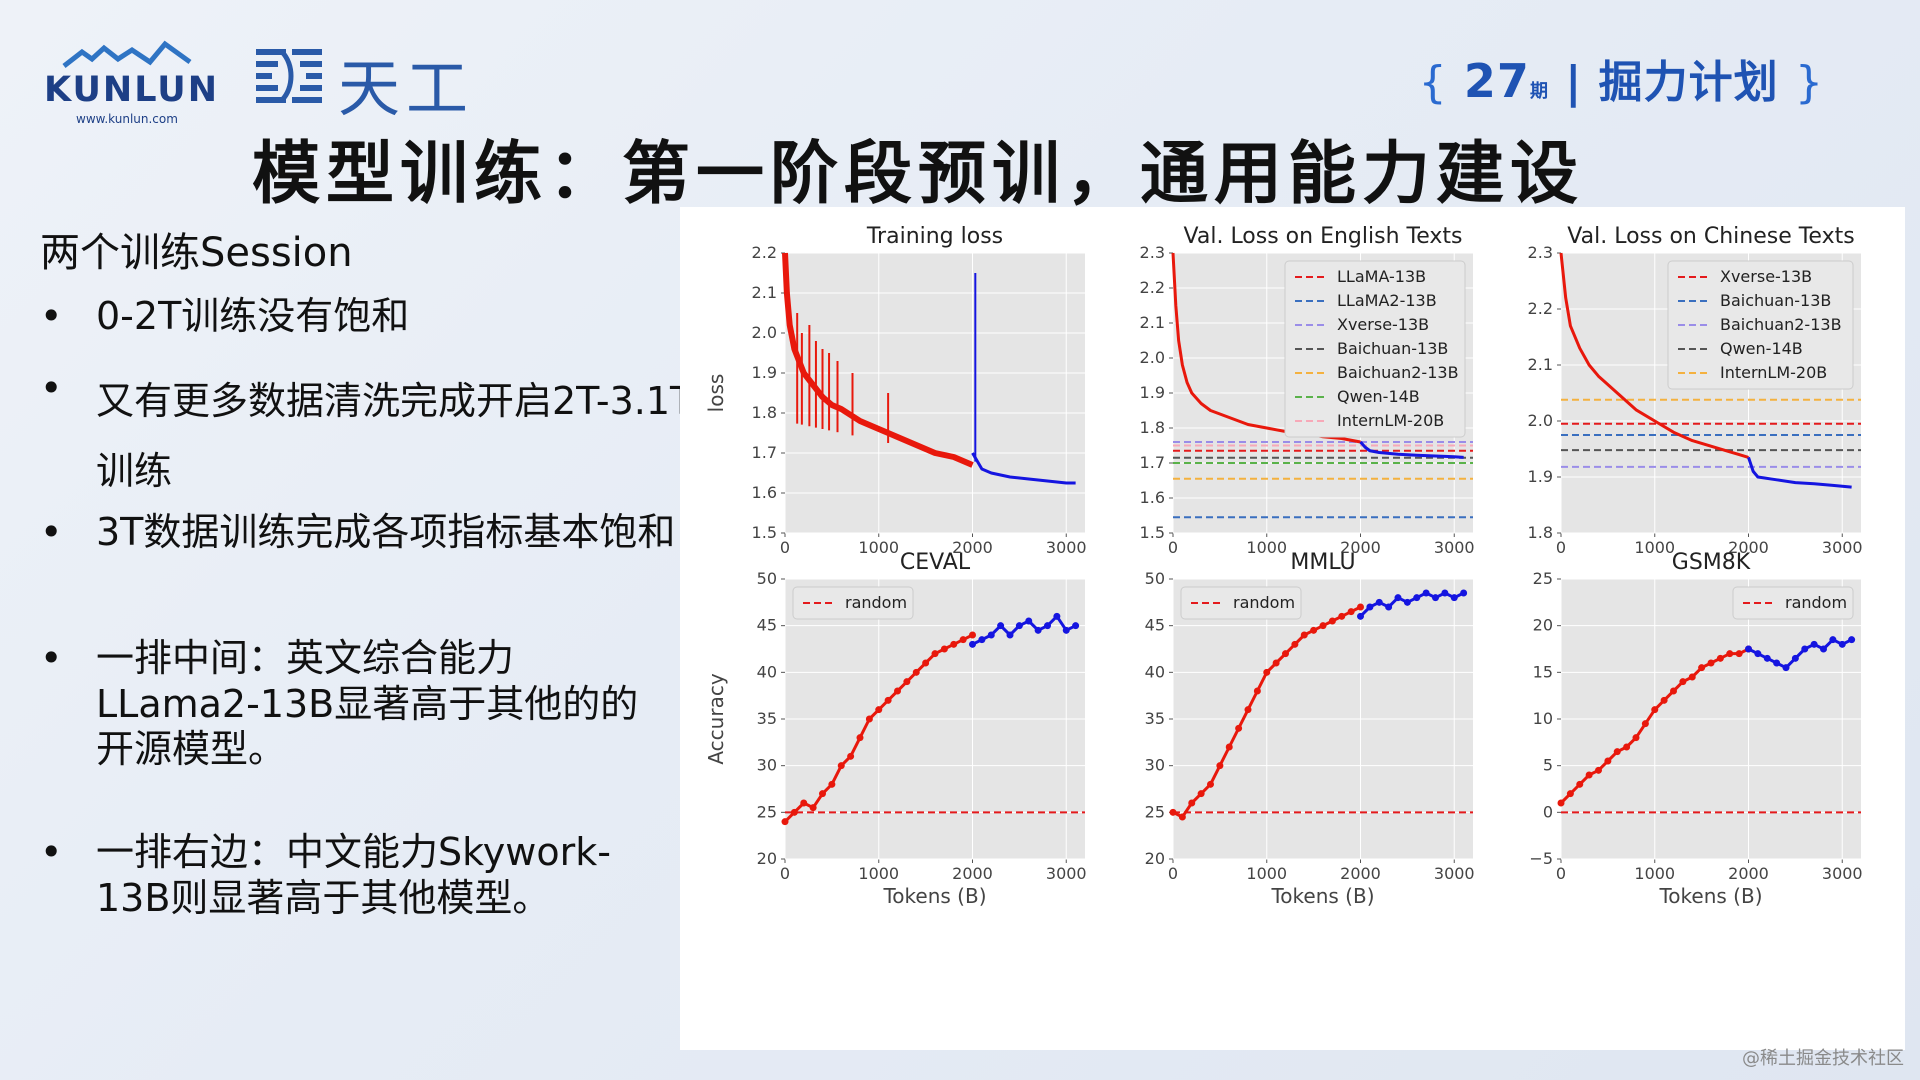 The image size is (1920, 1080). I want to click on juejin-brand: { 27期 | 掘力计划 }, so click(1621, 78).